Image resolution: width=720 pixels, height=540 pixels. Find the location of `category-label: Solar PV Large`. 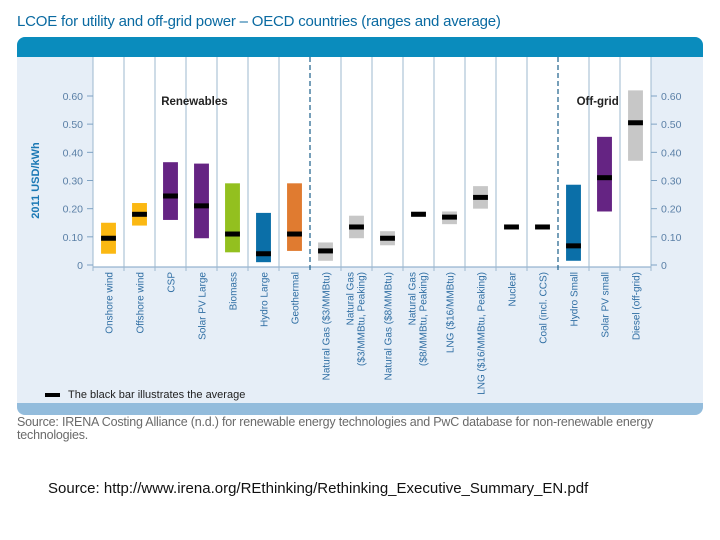

category-label: Solar PV Large is located at coordinates (203, 306).